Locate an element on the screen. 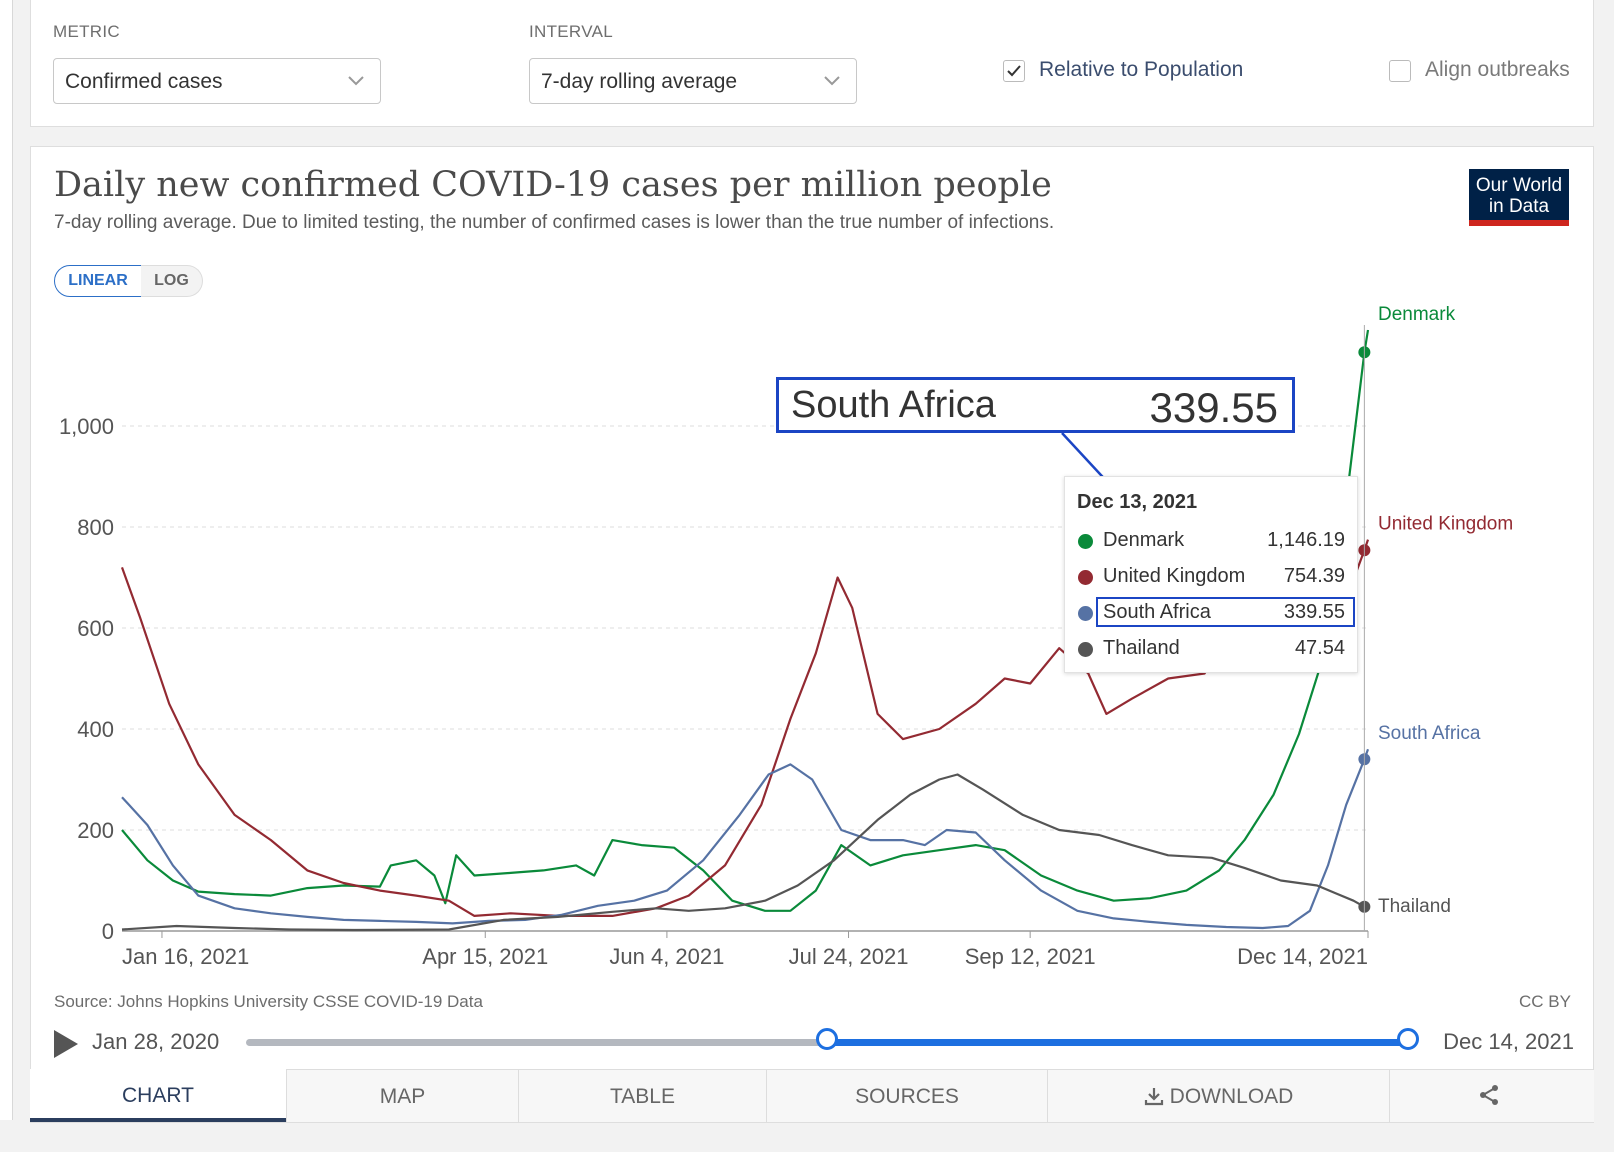 The image size is (1614, 1152). callout-country: South Africa is located at coordinates (893, 405).